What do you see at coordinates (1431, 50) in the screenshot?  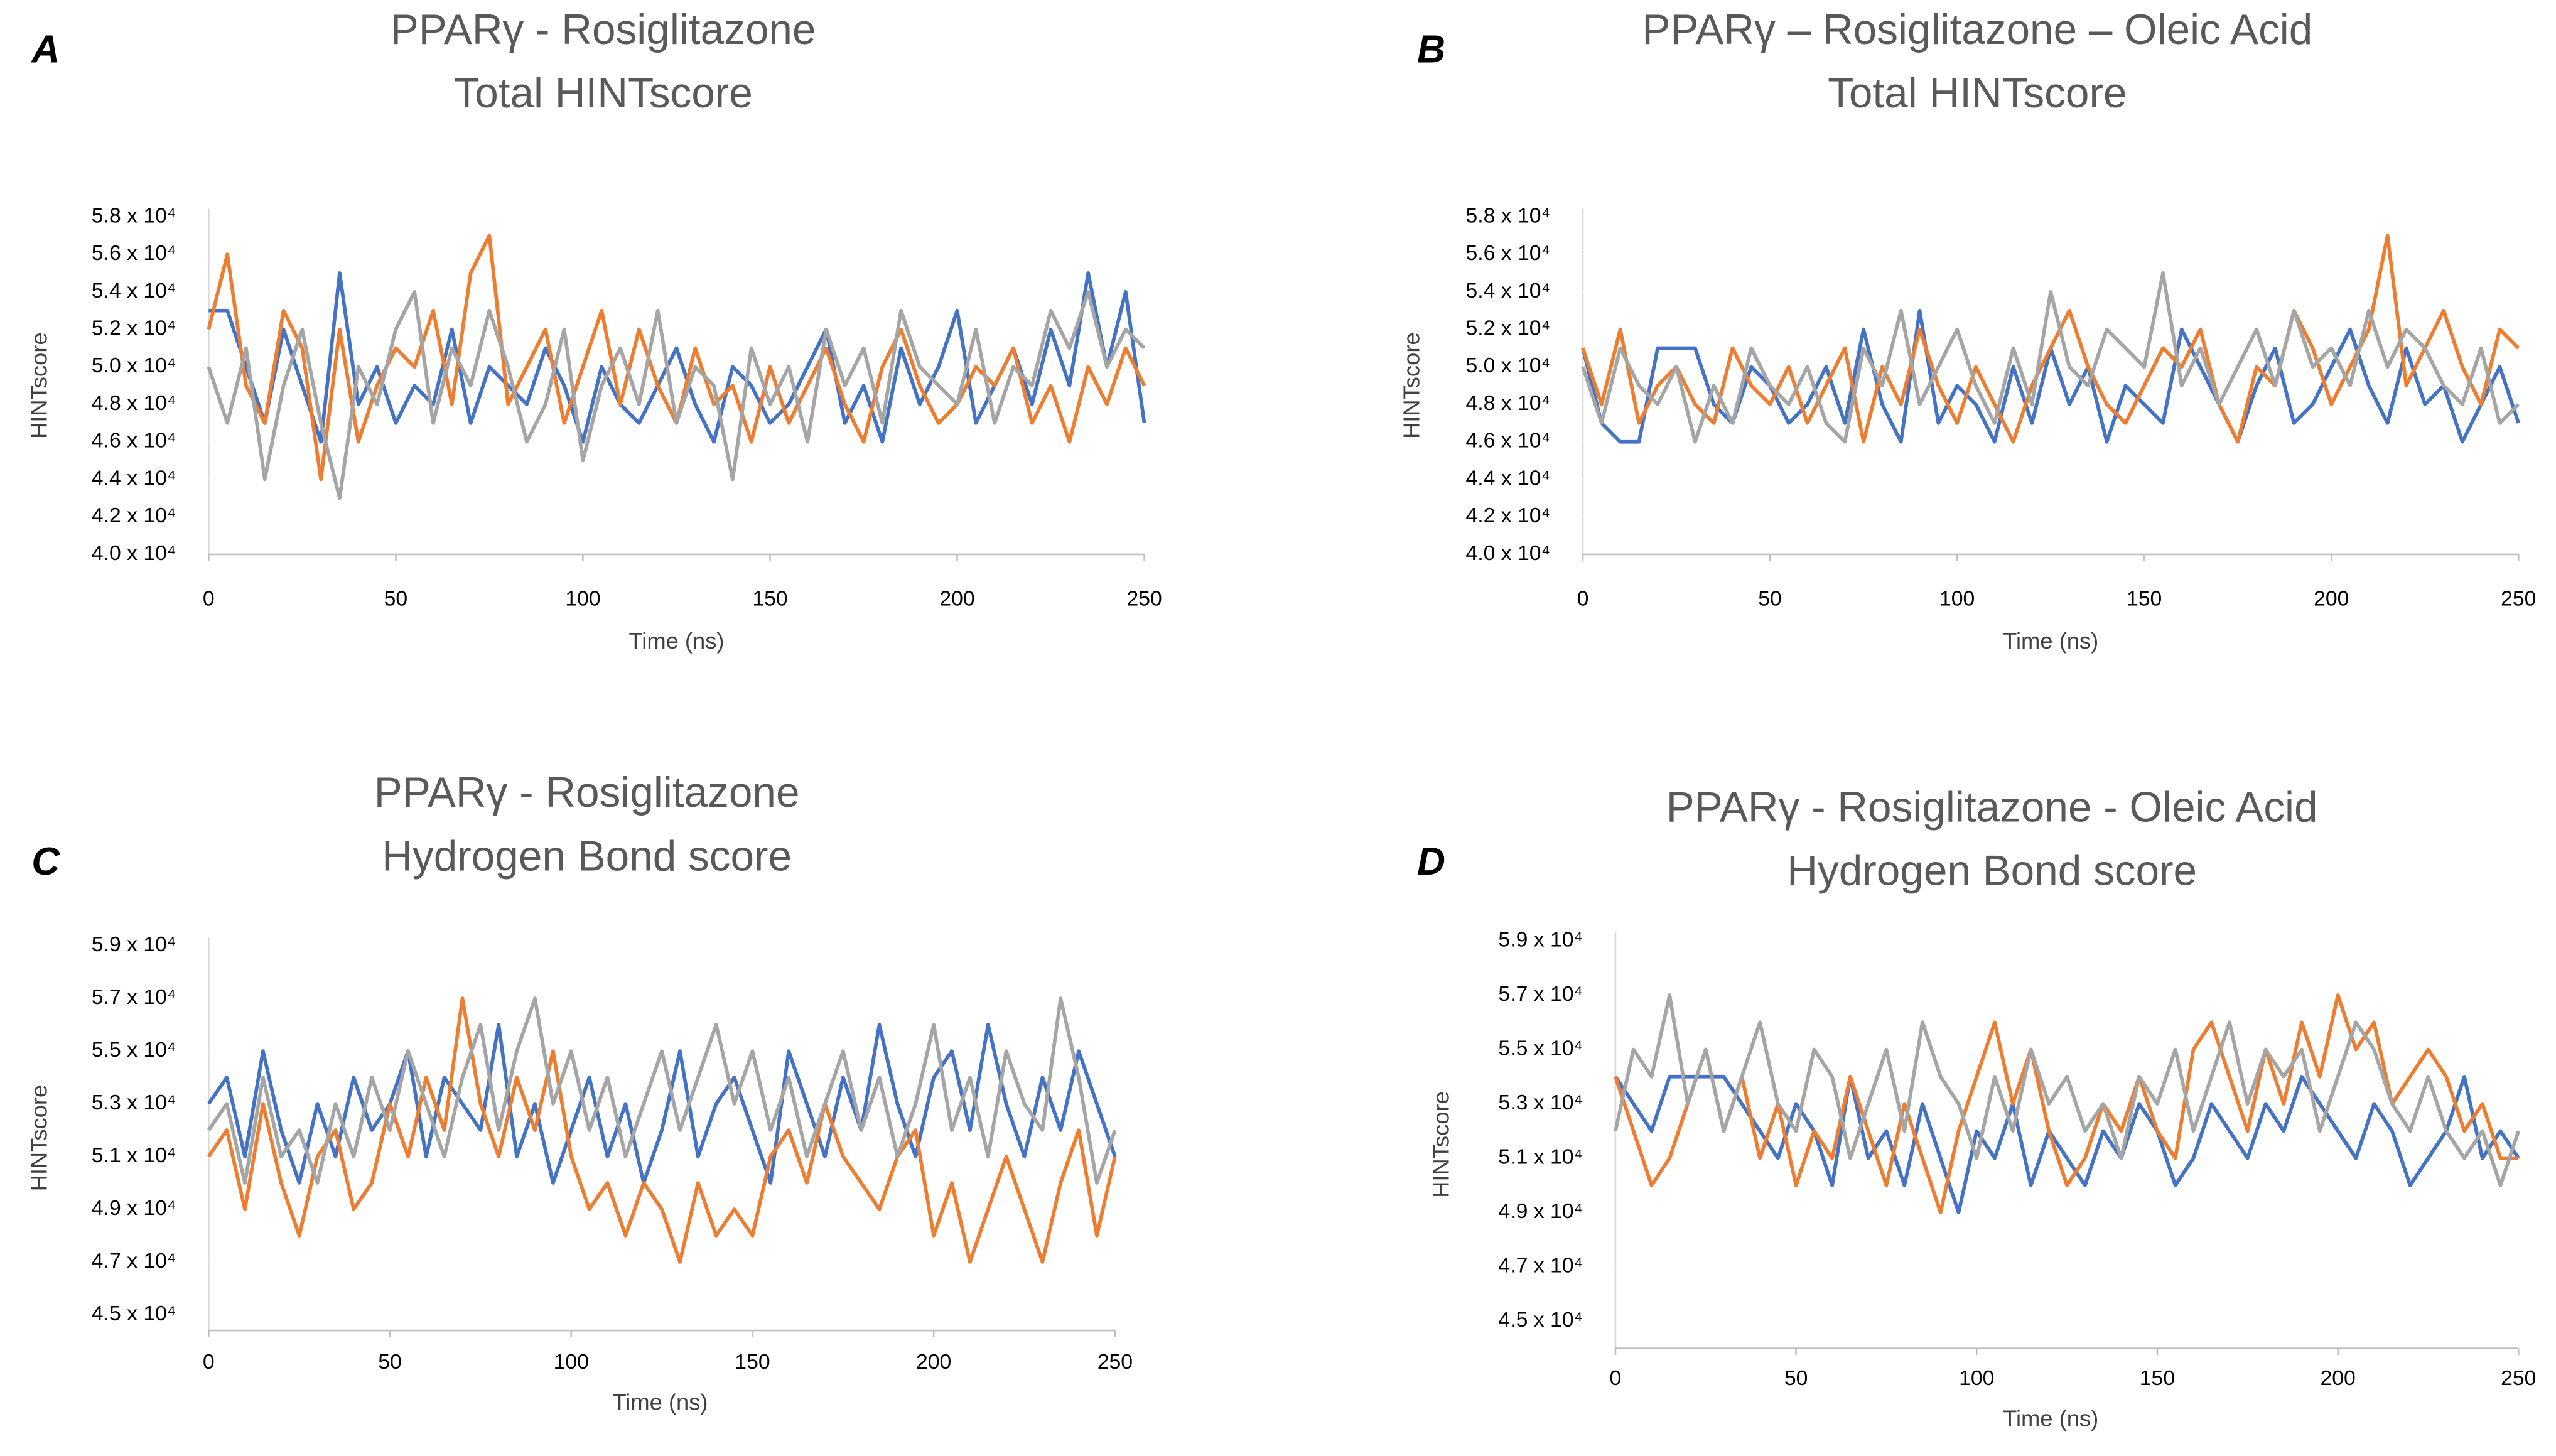 I see `panel-label: B` at bounding box center [1431, 50].